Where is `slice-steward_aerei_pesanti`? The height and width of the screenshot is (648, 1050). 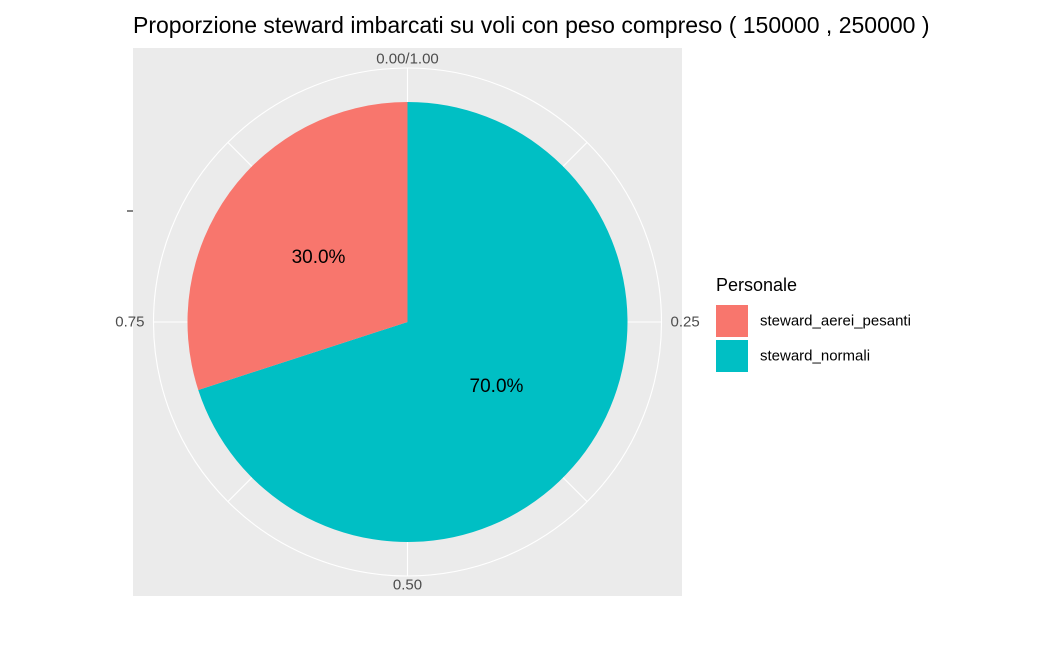
slice-steward_aerei_pesanti is located at coordinates (297, 246).